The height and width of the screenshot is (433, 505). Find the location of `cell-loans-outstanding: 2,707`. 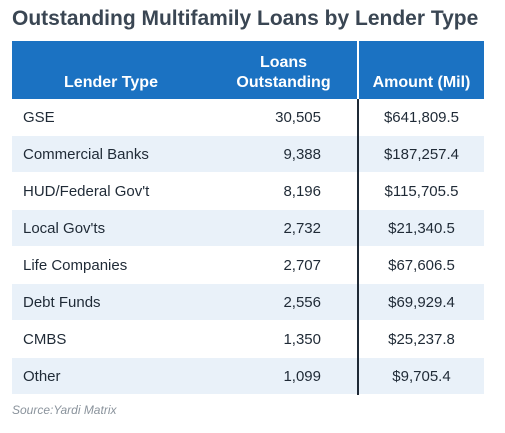

cell-loans-outstanding: 2,707 is located at coordinates (284, 265).